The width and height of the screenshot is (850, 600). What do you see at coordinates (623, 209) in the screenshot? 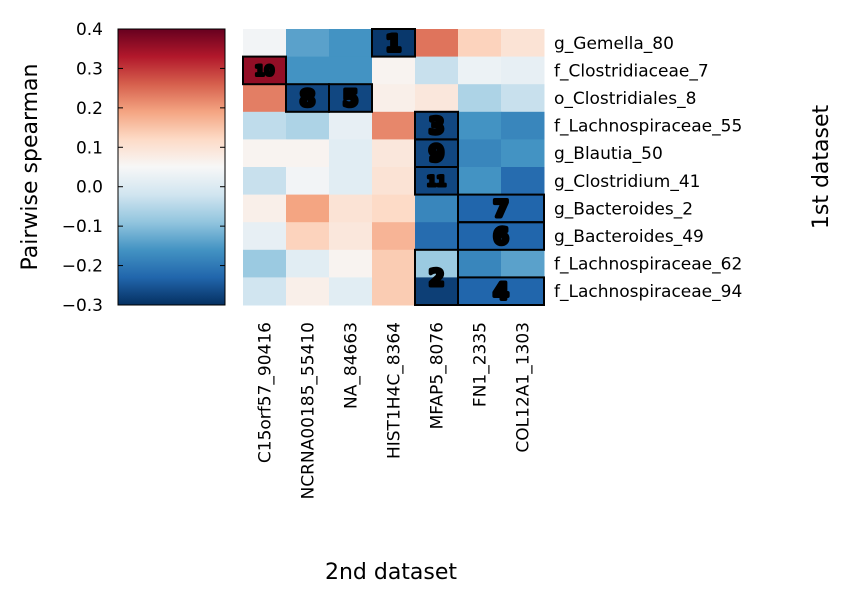
I see `row-label: g_Bacteroides_2` at bounding box center [623, 209].